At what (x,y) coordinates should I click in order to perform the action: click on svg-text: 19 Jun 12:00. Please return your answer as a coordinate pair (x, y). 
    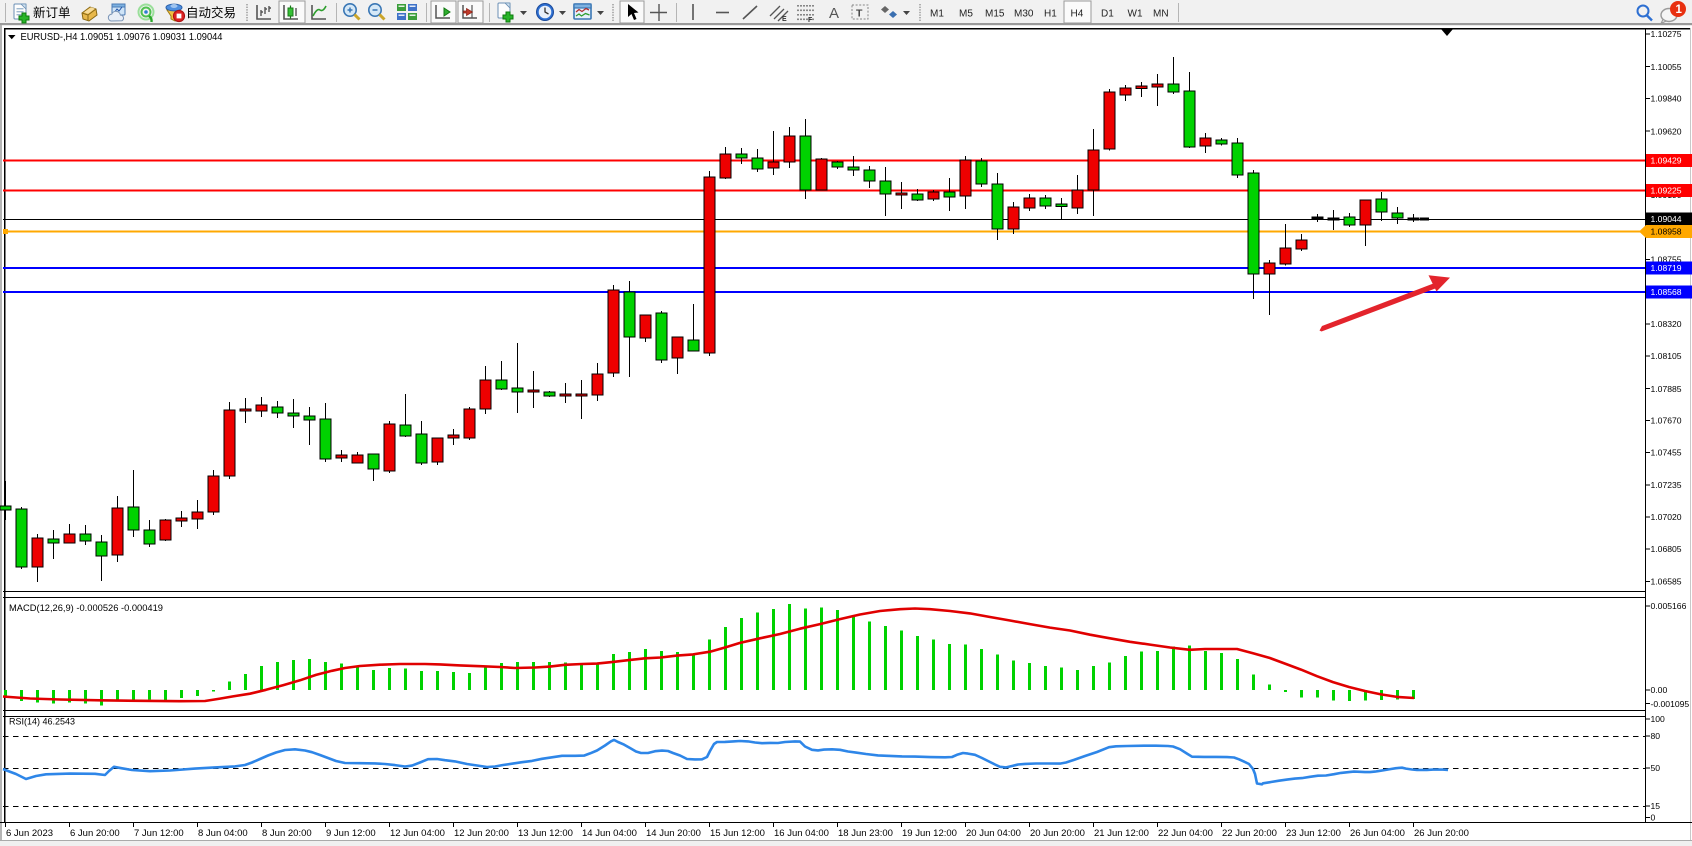
    Looking at the image, I should click on (929, 833).